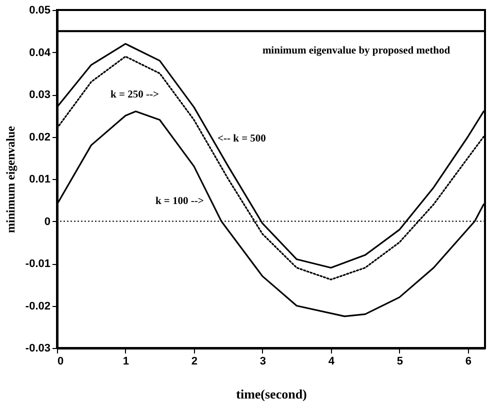  What do you see at coordinates (39, 10) in the screenshot?
I see `y-tick-label: 0.05` at bounding box center [39, 10].